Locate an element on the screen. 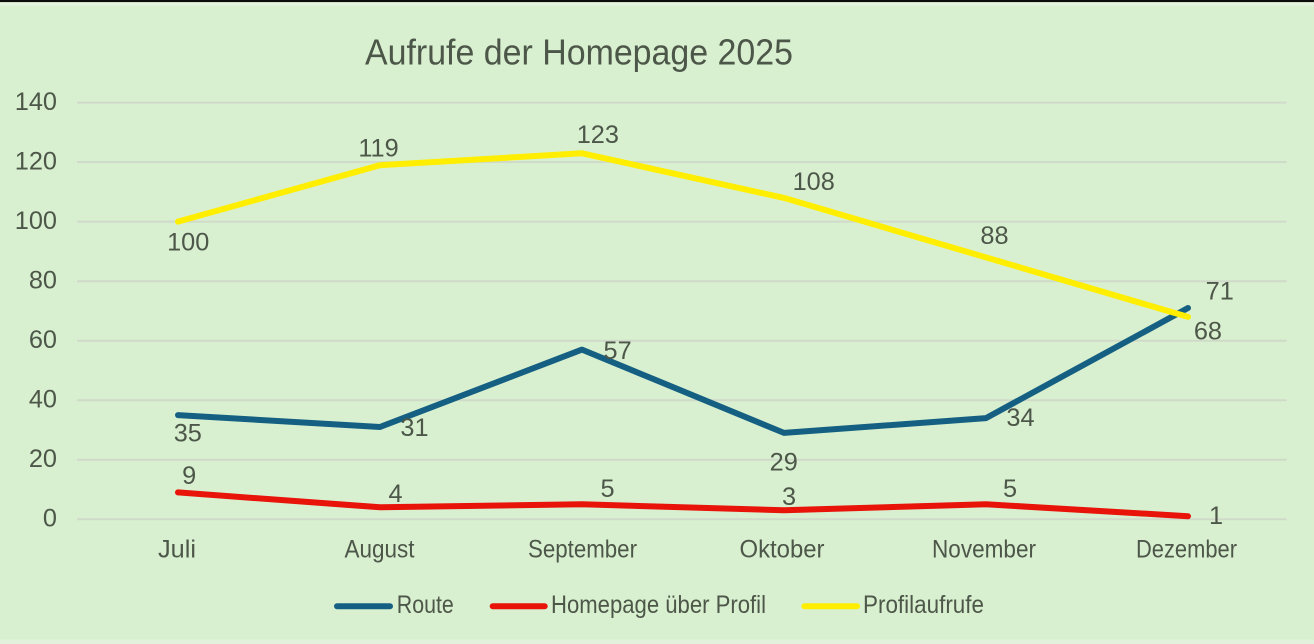 The width and height of the screenshot is (1314, 644). svg-text: 1 is located at coordinates (1216, 516).